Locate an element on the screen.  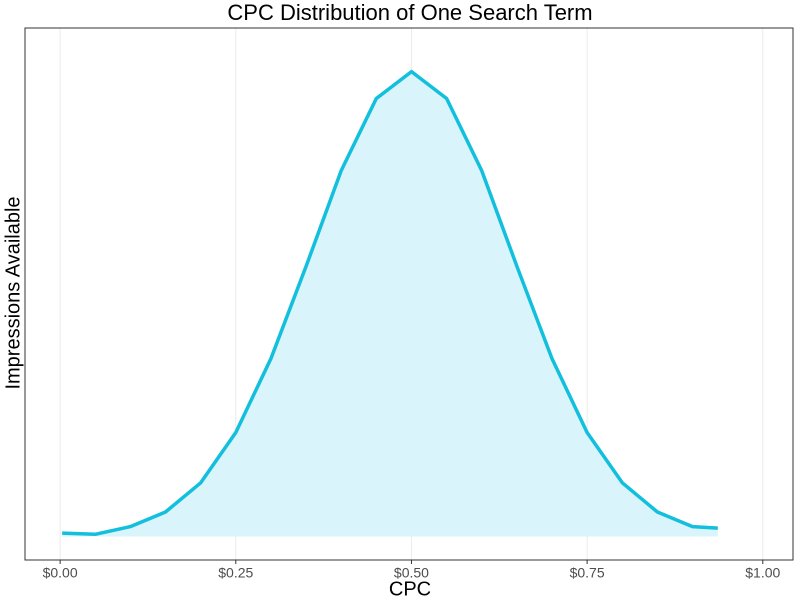
x-tick-label: $0.00 is located at coordinates (60, 573).